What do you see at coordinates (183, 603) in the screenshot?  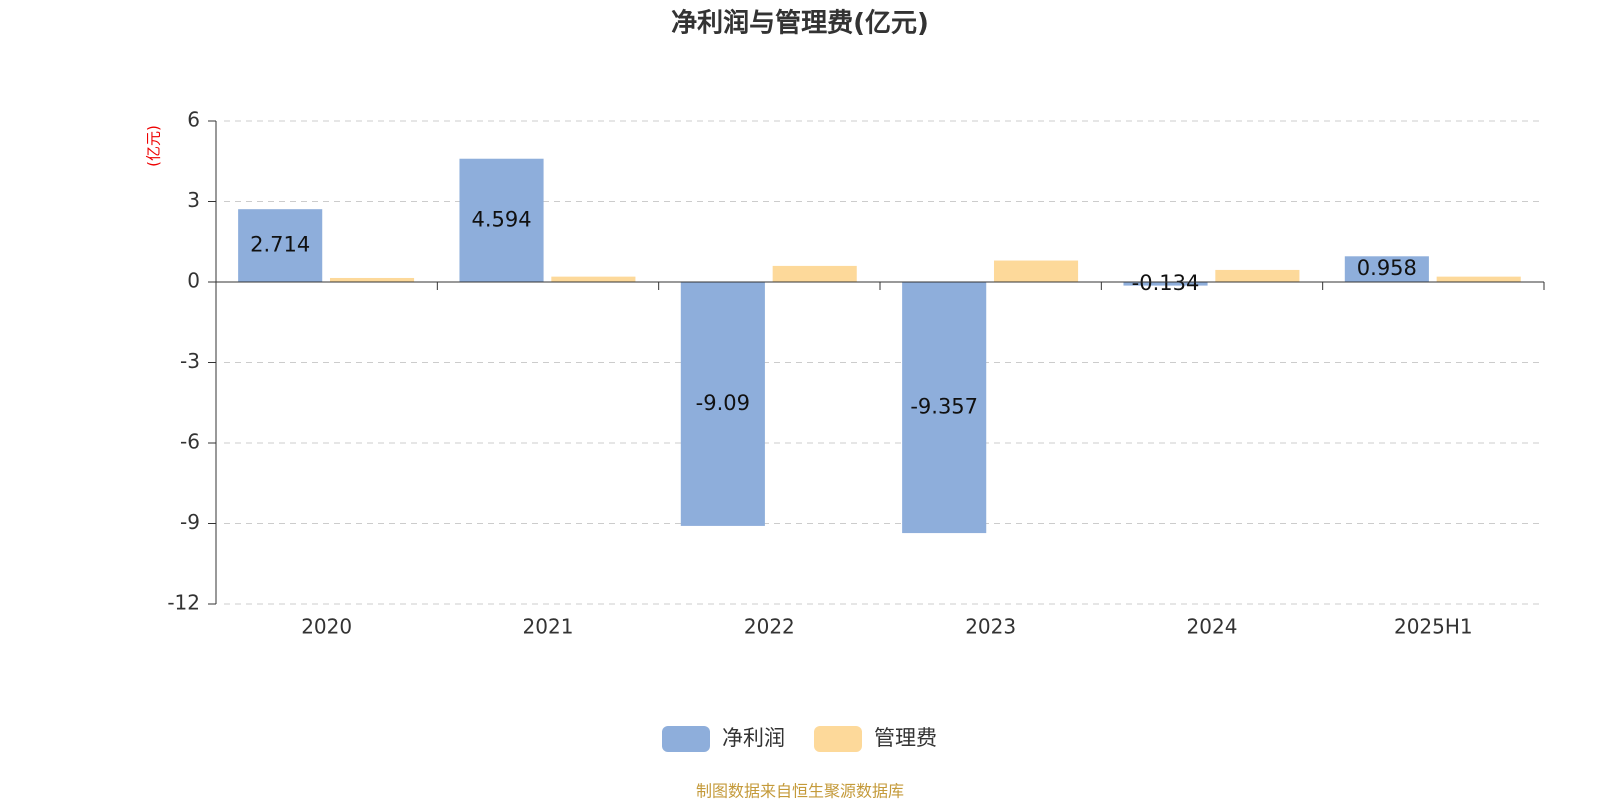 I see `y-tick-label: -12` at bounding box center [183, 603].